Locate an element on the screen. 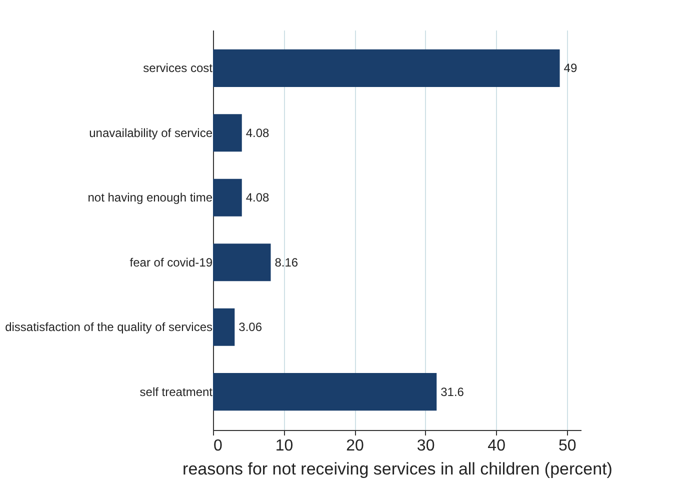  x-tick-label: 20 is located at coordinates (355, 446).